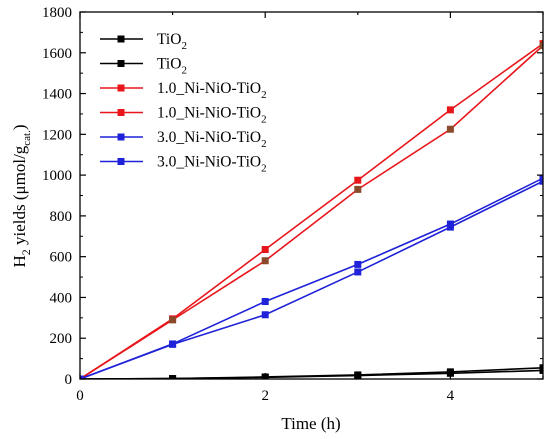  Describe the element at coordinates (80, 396) in the screenshot. I see `x-tick-label: 0` at that location.